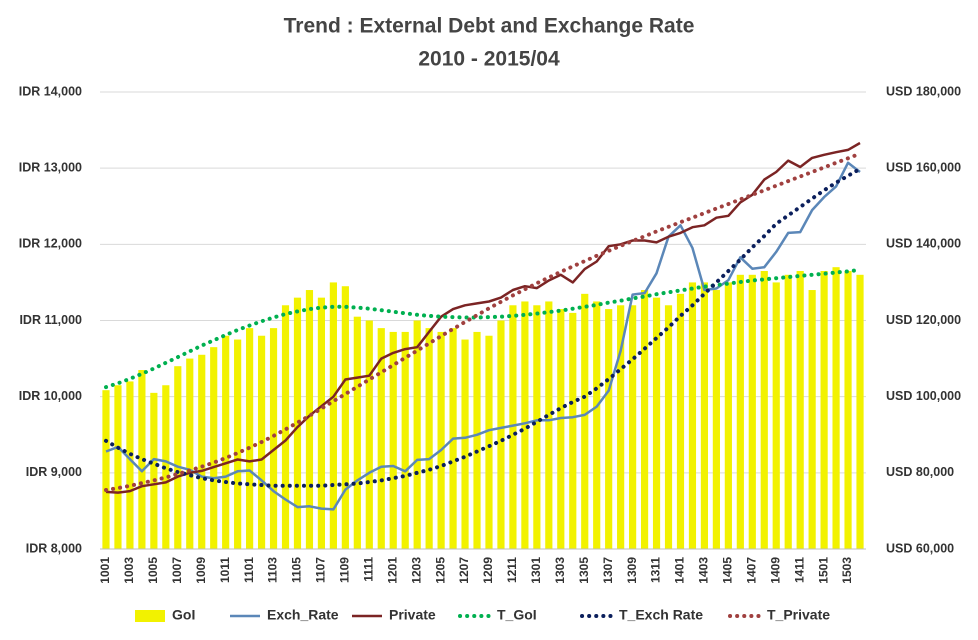  I want to click on legend-label: T_Exch Rate, so click(661, 615).